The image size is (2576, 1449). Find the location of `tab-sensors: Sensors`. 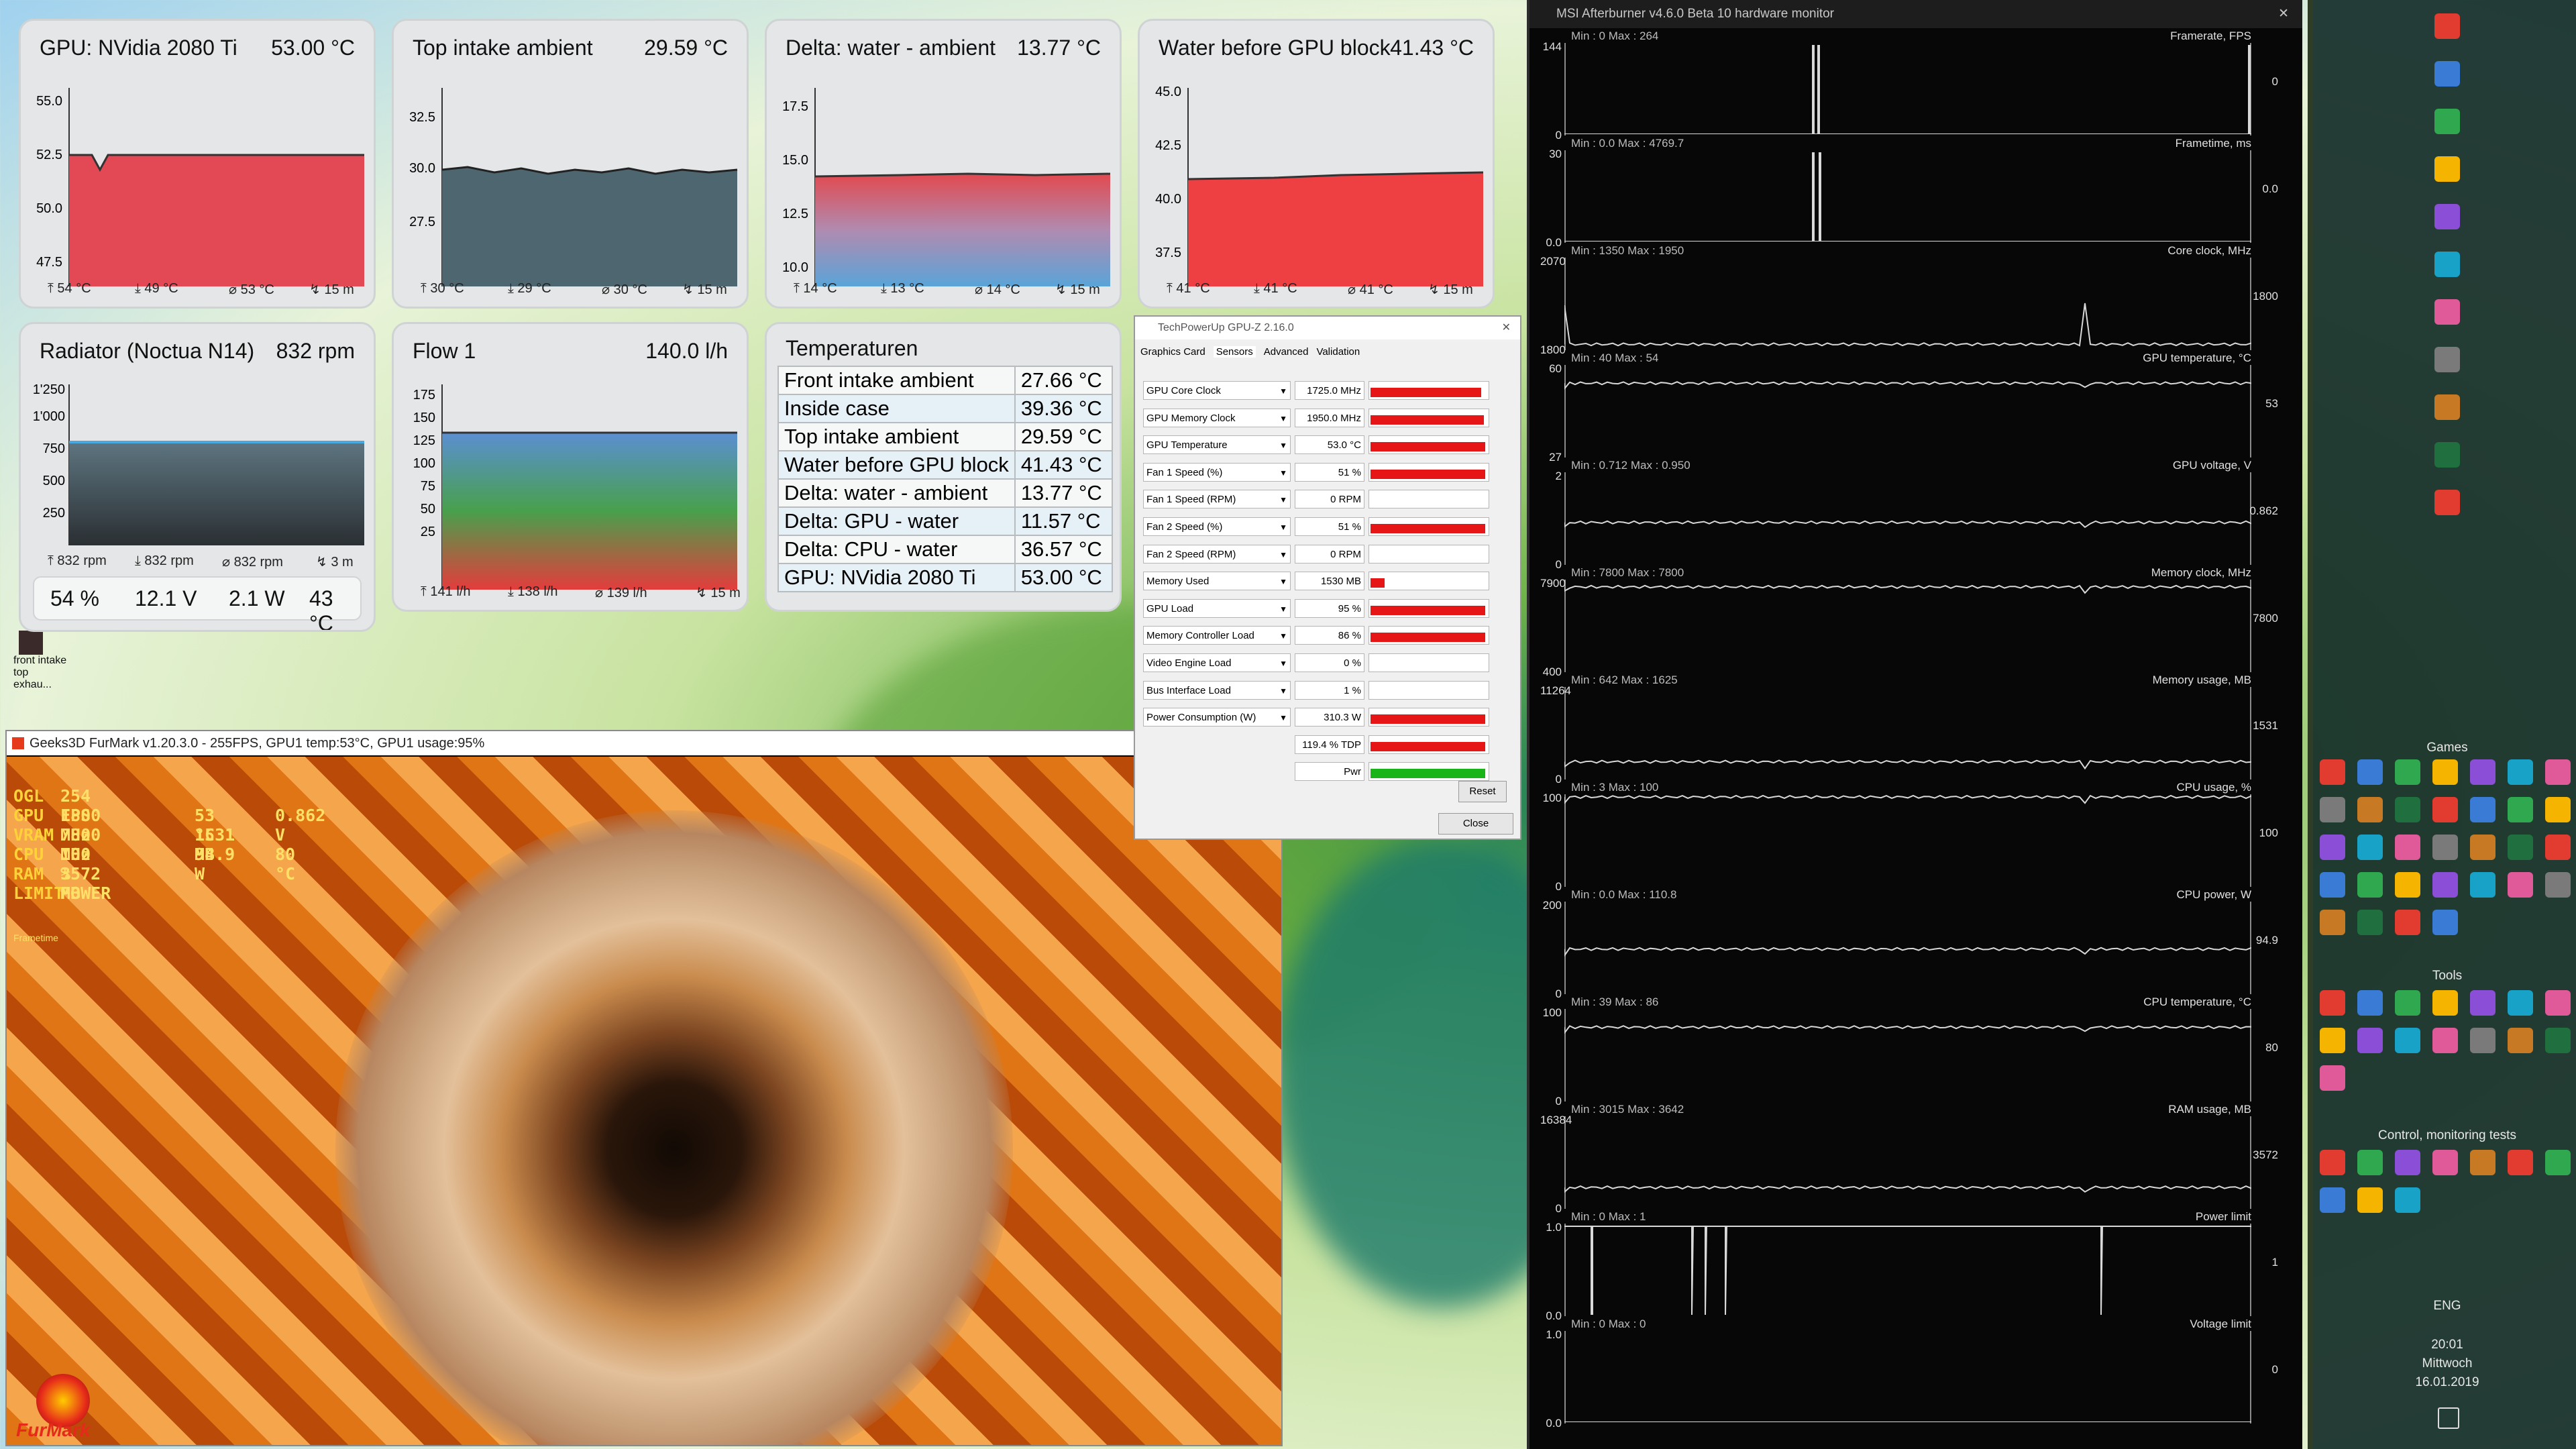

tab-sensors: Sensors is located at coordinates (1234, 352).